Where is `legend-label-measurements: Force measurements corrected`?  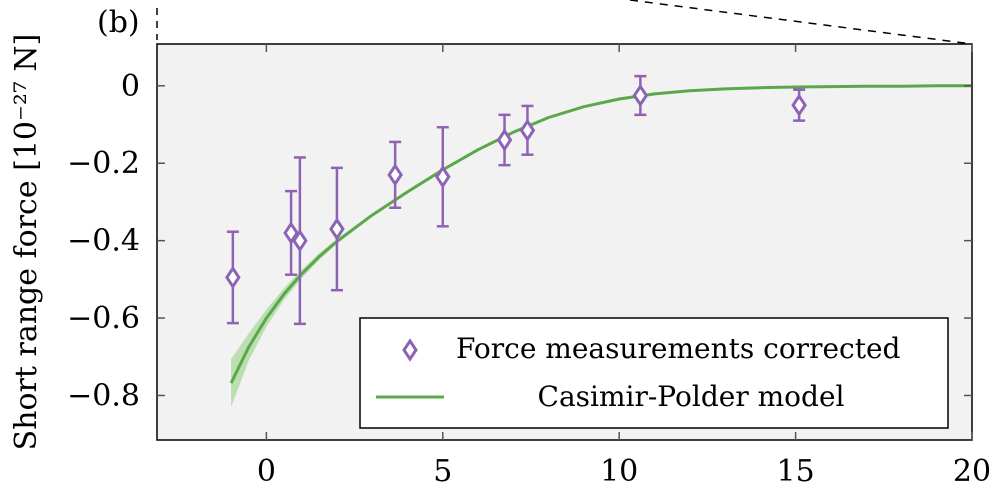 legend-label-measurements: Force measurements corrected is located at coordinates (678, 348).